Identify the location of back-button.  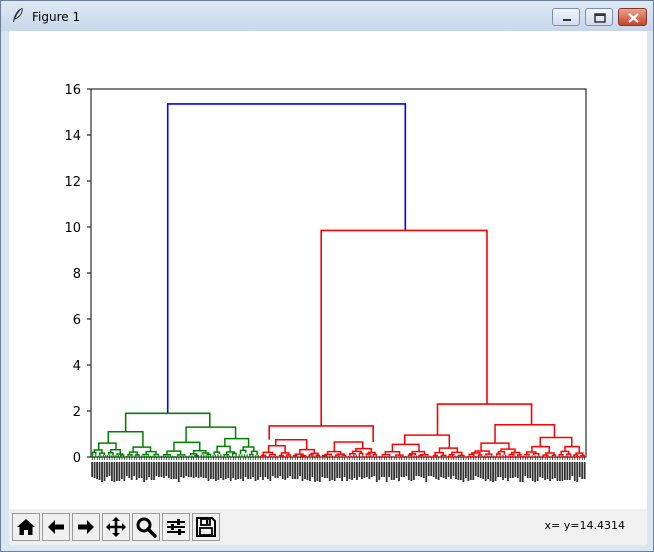
(56, 527).